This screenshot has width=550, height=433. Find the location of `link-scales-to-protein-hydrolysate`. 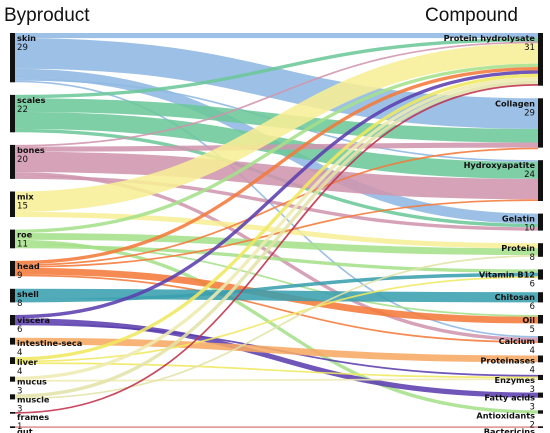

link-scales-to-protein-hydrolysate is located at coordinates (276, 68).